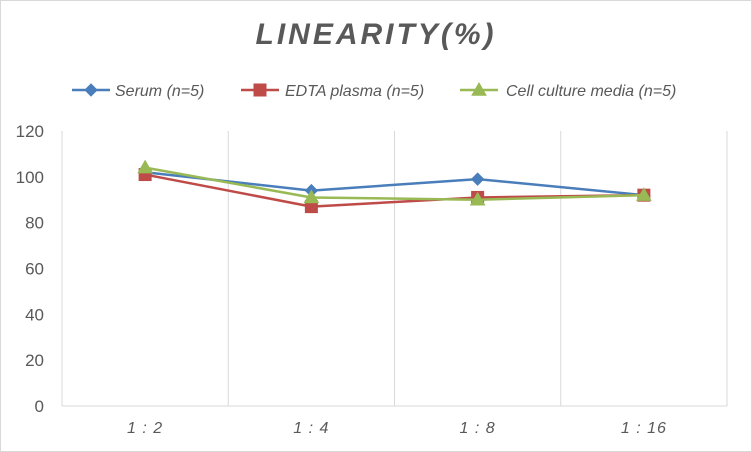 The height and width of the screenshot is (452, 752). I want to click on x-tick-label: 1 : 4, so click(311, 428).